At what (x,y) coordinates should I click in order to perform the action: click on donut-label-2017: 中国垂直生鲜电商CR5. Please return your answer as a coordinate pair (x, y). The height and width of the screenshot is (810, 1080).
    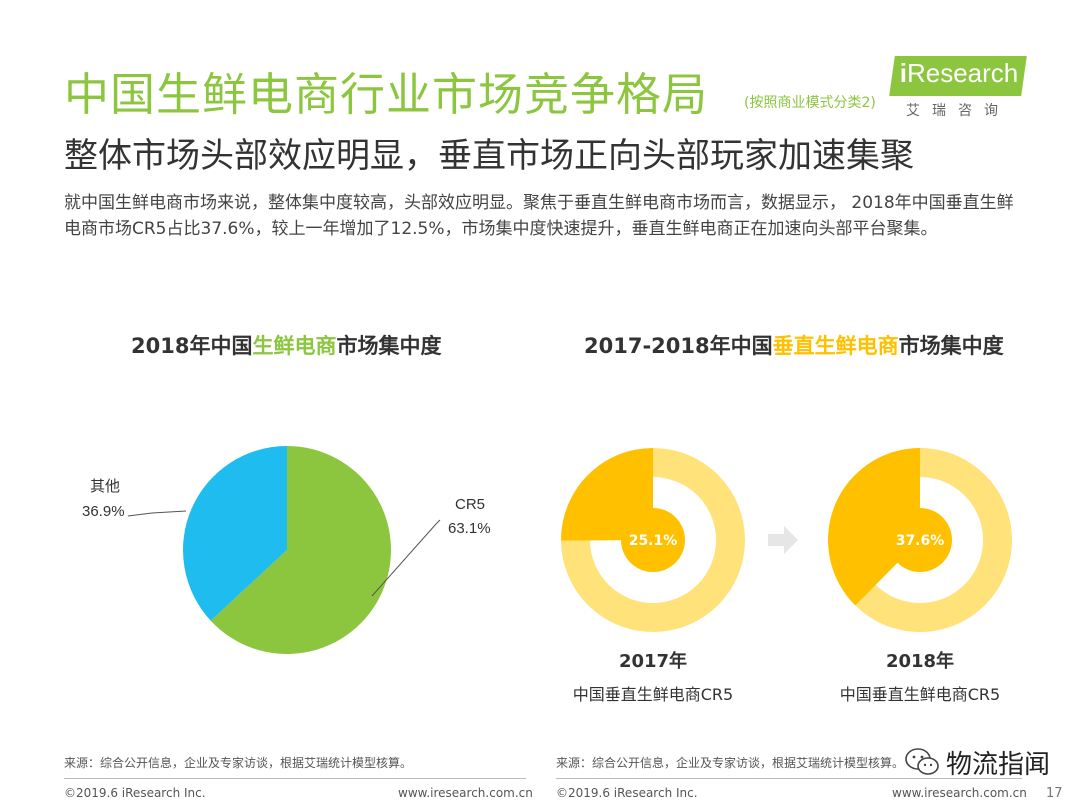
    Looking at the image, I should click on (653, 694).